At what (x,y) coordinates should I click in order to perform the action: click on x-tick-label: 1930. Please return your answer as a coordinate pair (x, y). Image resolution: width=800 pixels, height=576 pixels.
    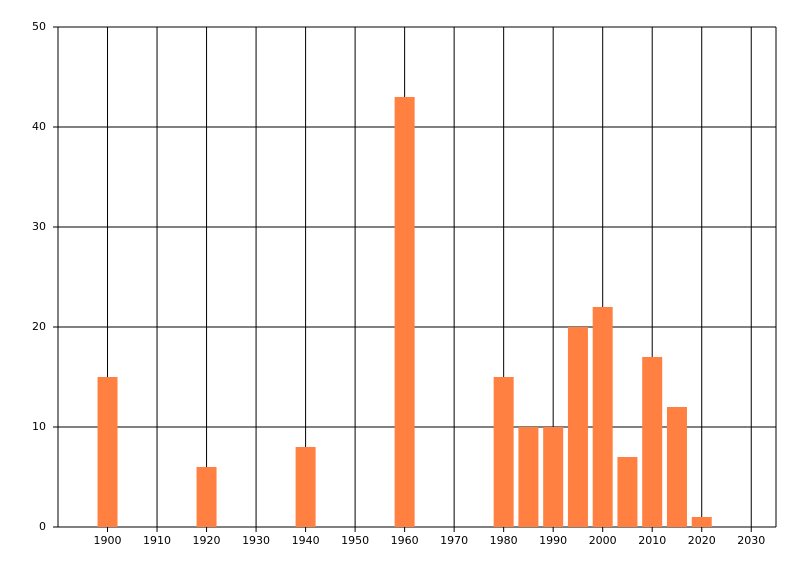
    Looking at the image, I should click on (256, 540).